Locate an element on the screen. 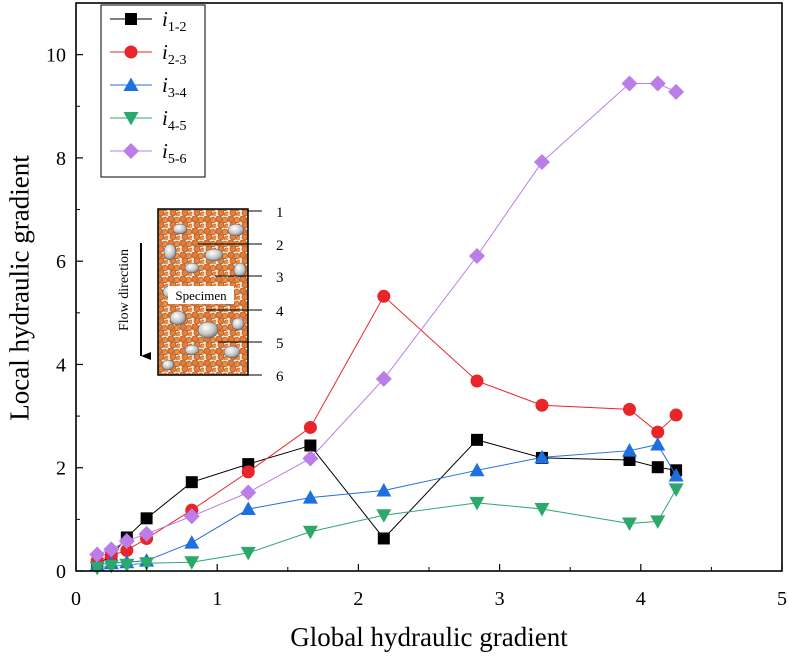  specimen-inset: Specimen 1 2 3 4 5 6 Flow direction is located at coordinates (200, 295).